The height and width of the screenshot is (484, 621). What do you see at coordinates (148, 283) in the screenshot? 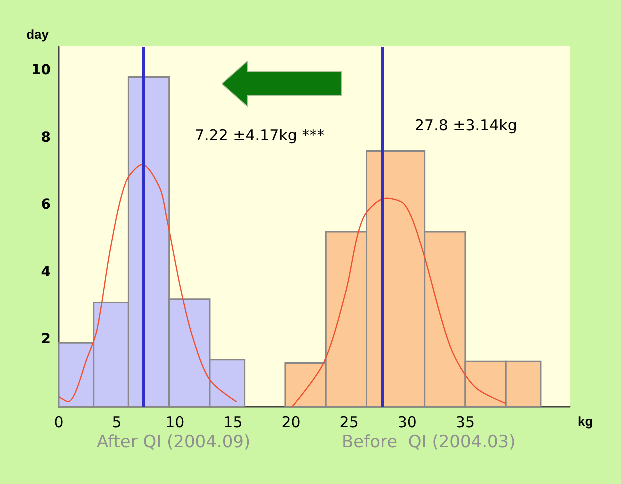
I see `line-series` at bounding box center [148, 283].